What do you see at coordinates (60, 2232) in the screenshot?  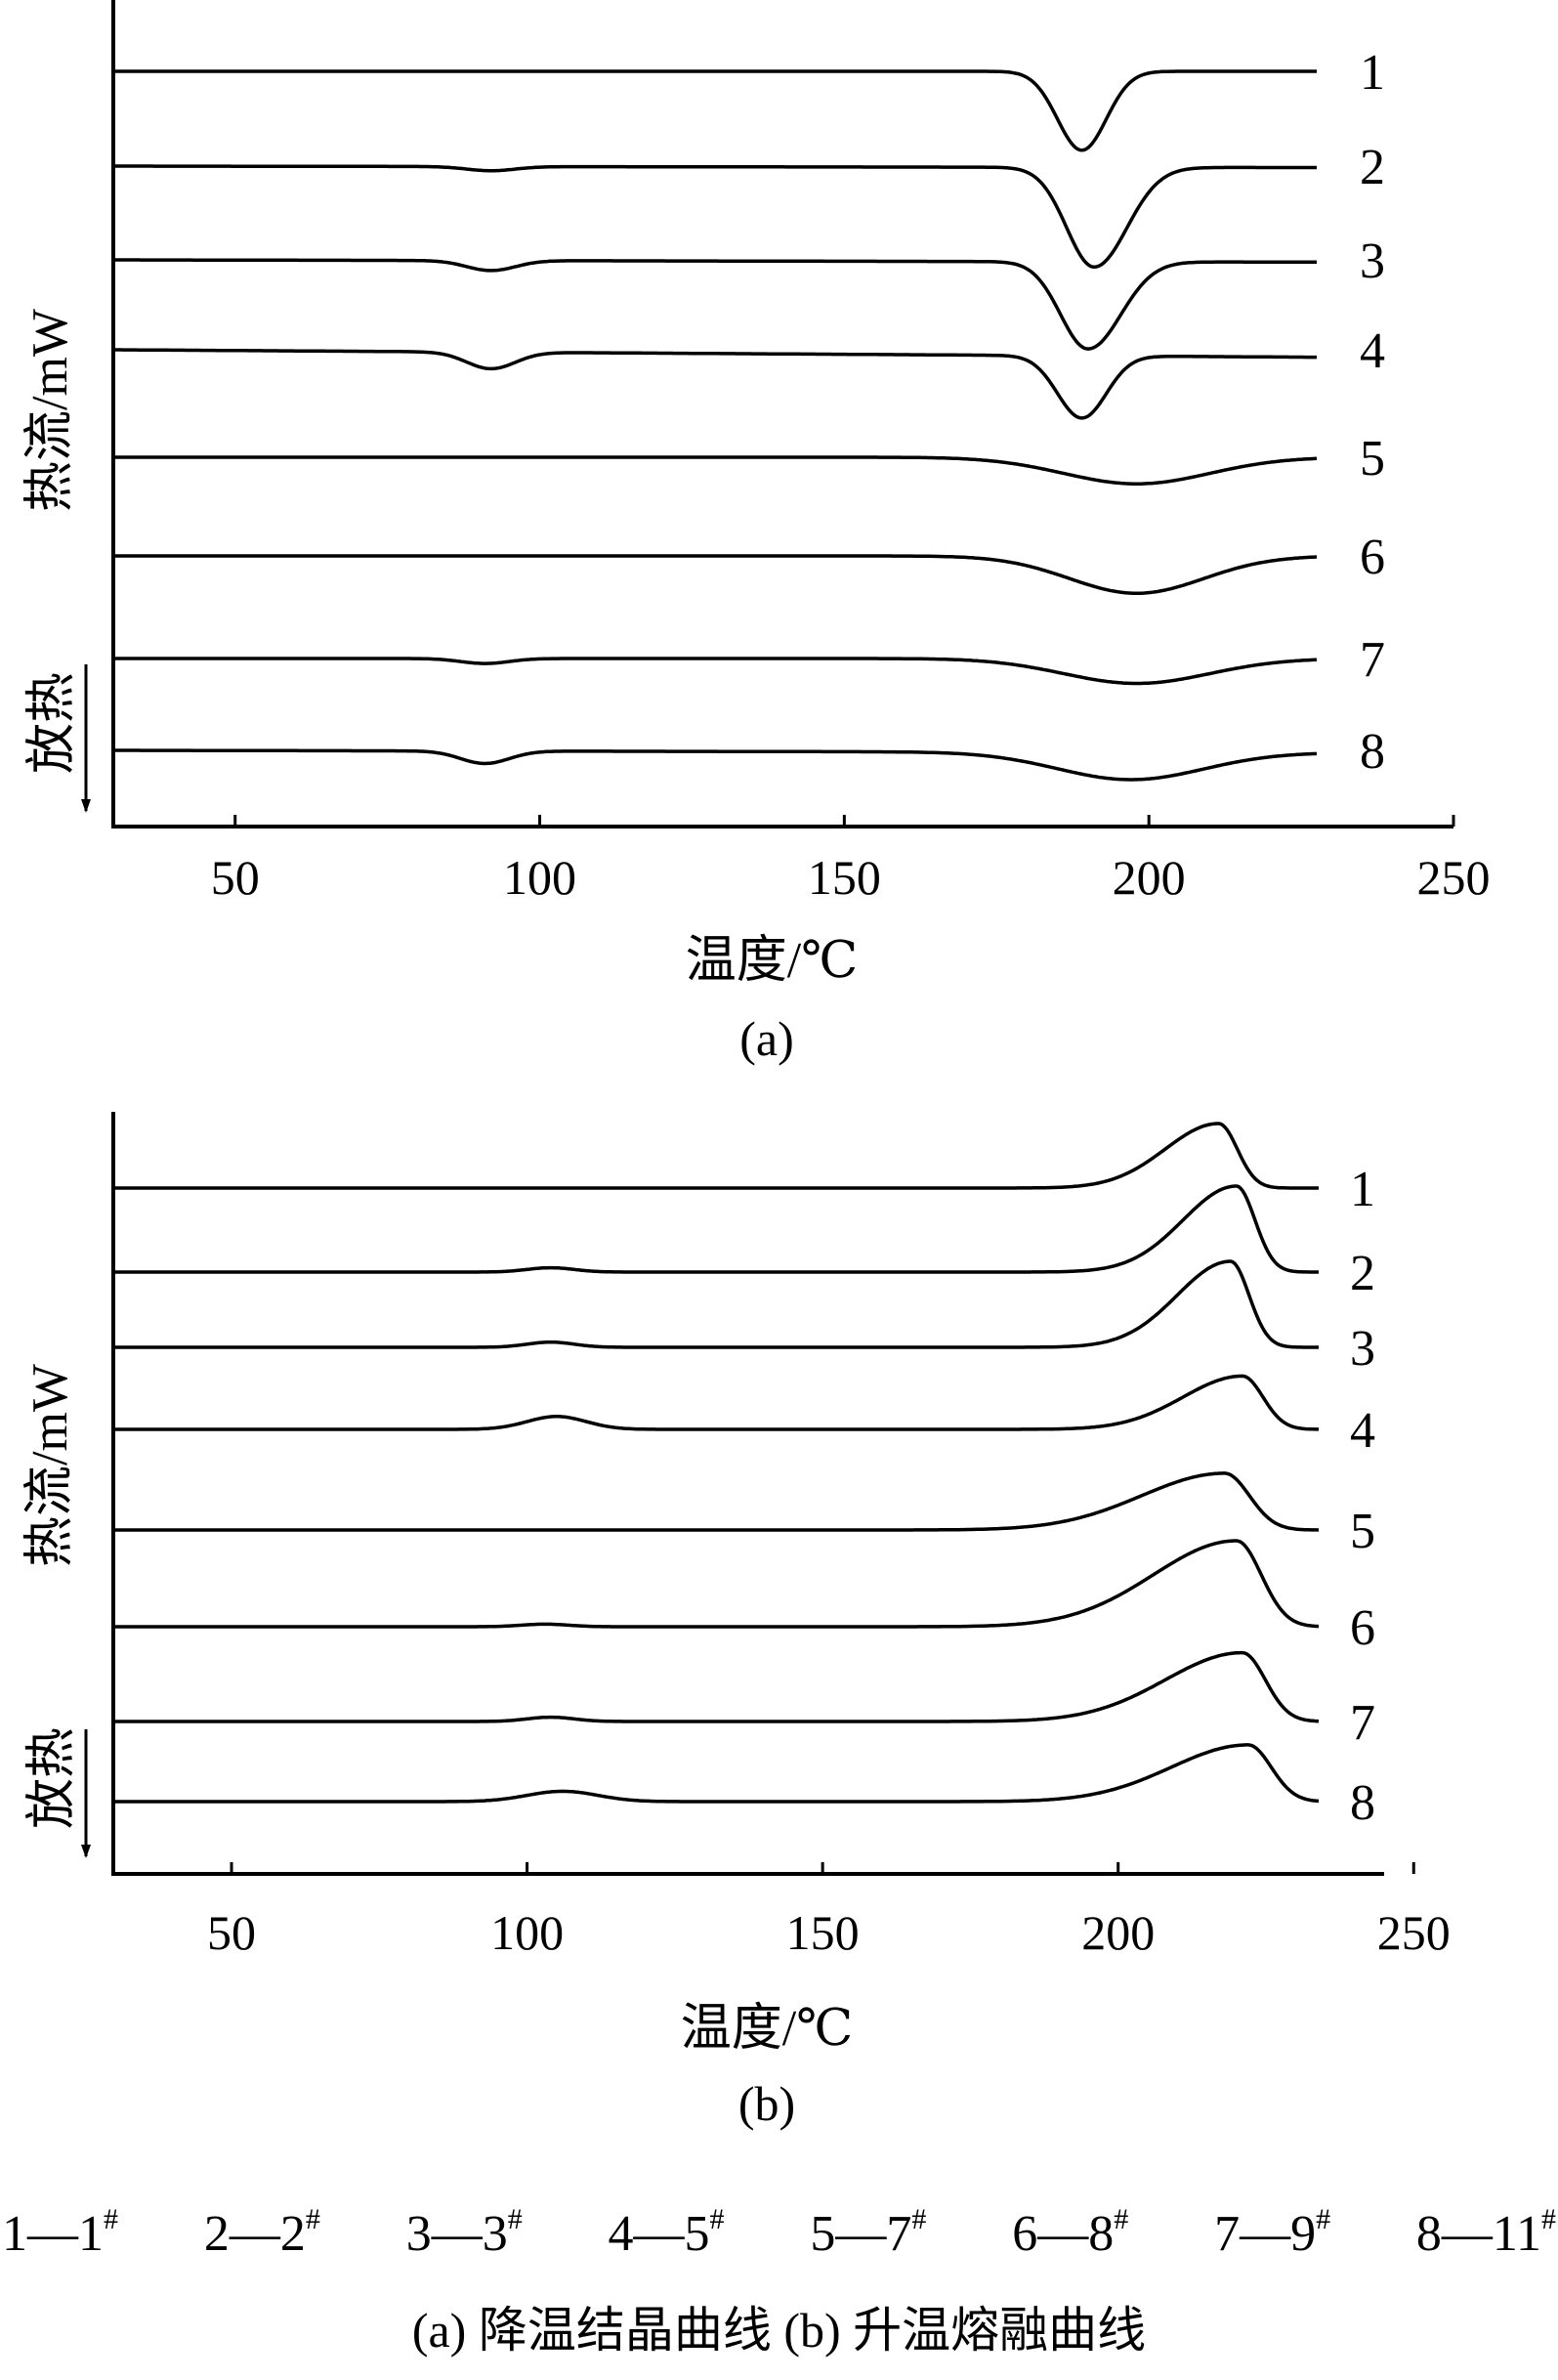 I see `legend-item: 1—1#` at bounding box center [60, 2232].